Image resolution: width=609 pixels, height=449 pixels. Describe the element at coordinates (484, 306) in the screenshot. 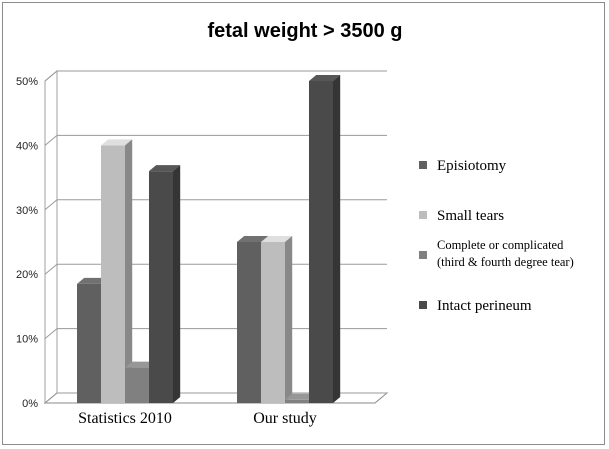

I see `legend-label: Intact perineum` at that location.